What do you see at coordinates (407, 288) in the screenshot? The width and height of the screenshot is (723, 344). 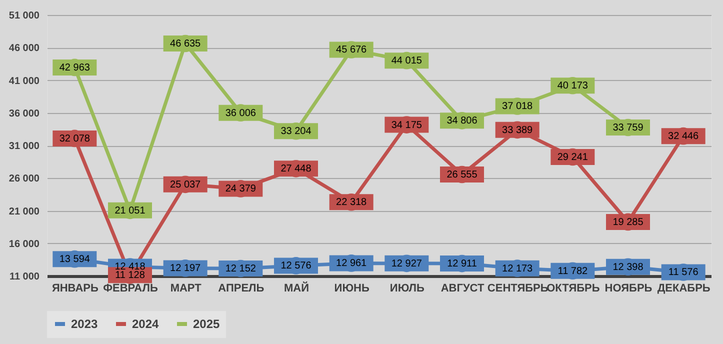 I see `x-tick-label: ИЮЛЬ` at bounding box center [407, 288].